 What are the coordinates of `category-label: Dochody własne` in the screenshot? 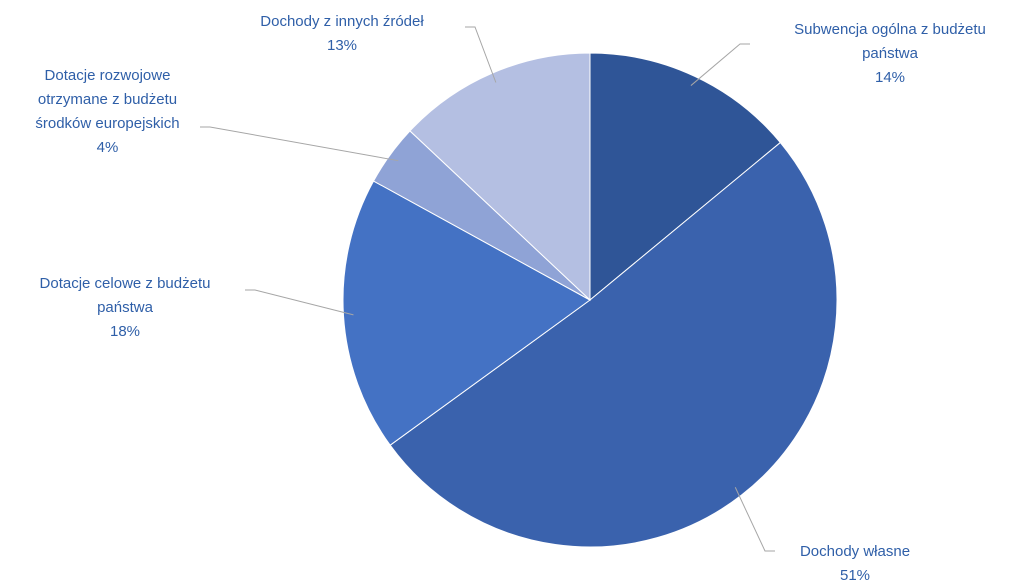 It's located at (855, 551).